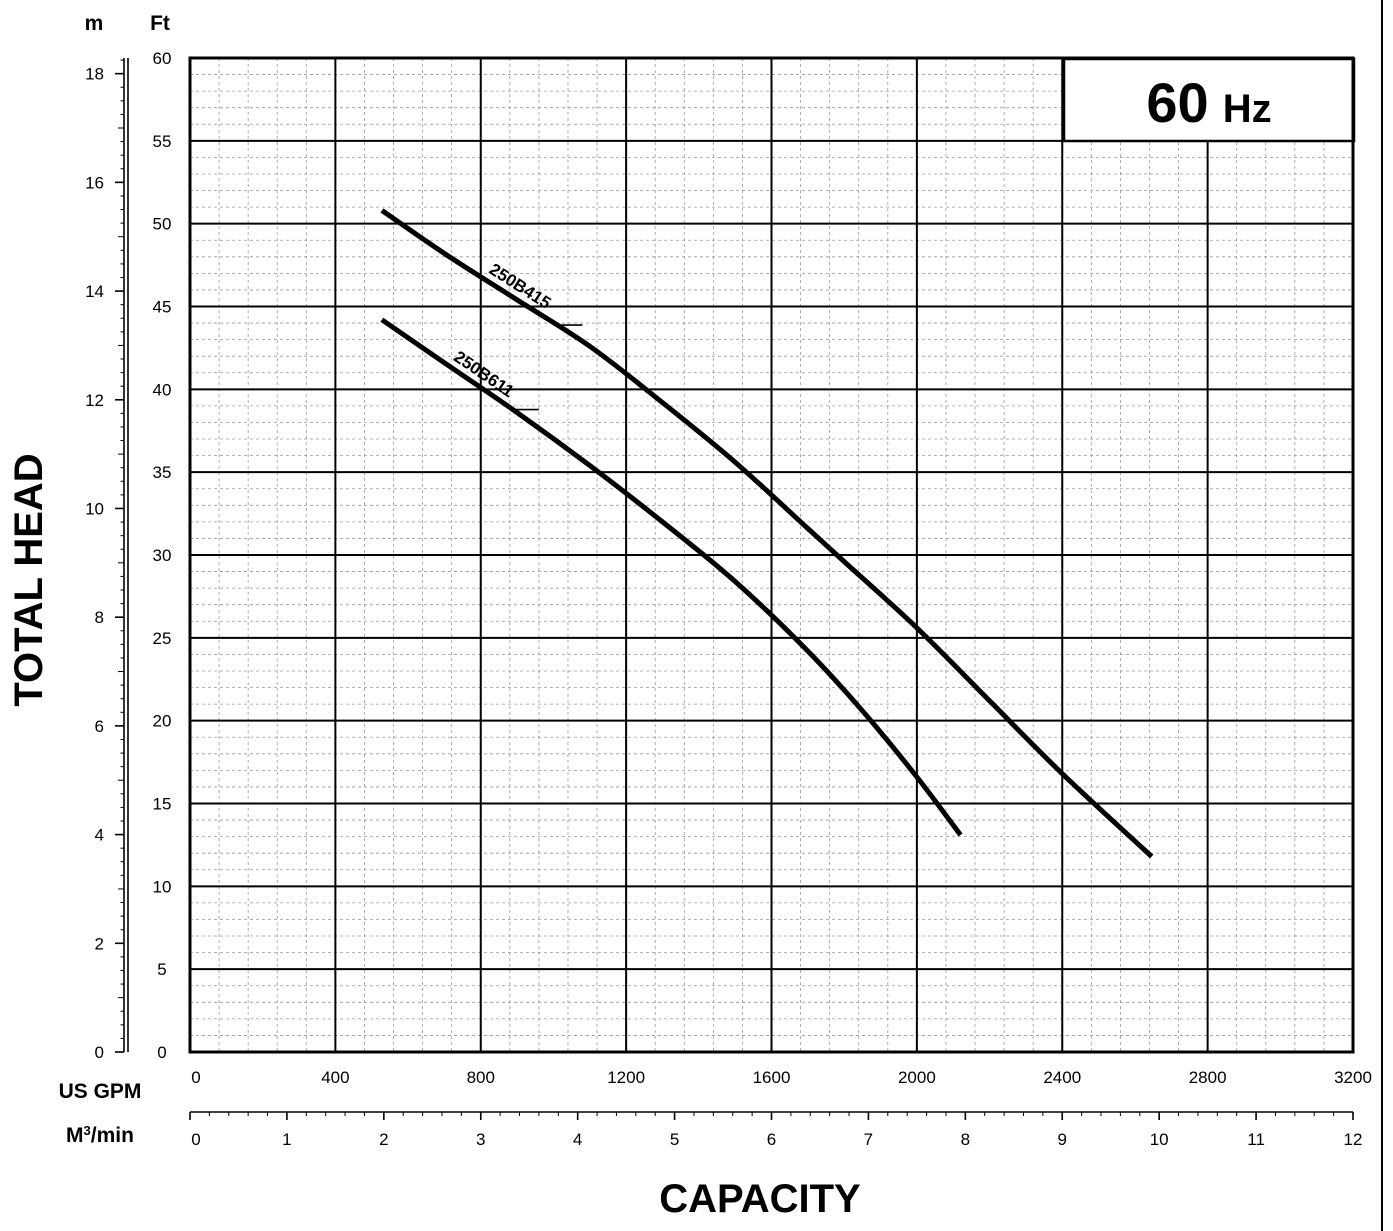  Describe the element at coordinates (100, 1091) in the screenshot. I see `gpm-unit-label: US GPM` at that location.